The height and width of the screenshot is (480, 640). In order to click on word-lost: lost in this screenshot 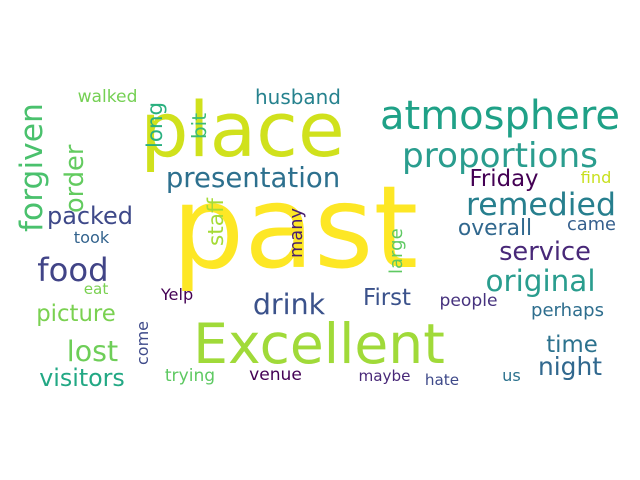, I will do `click(92, 351)`.